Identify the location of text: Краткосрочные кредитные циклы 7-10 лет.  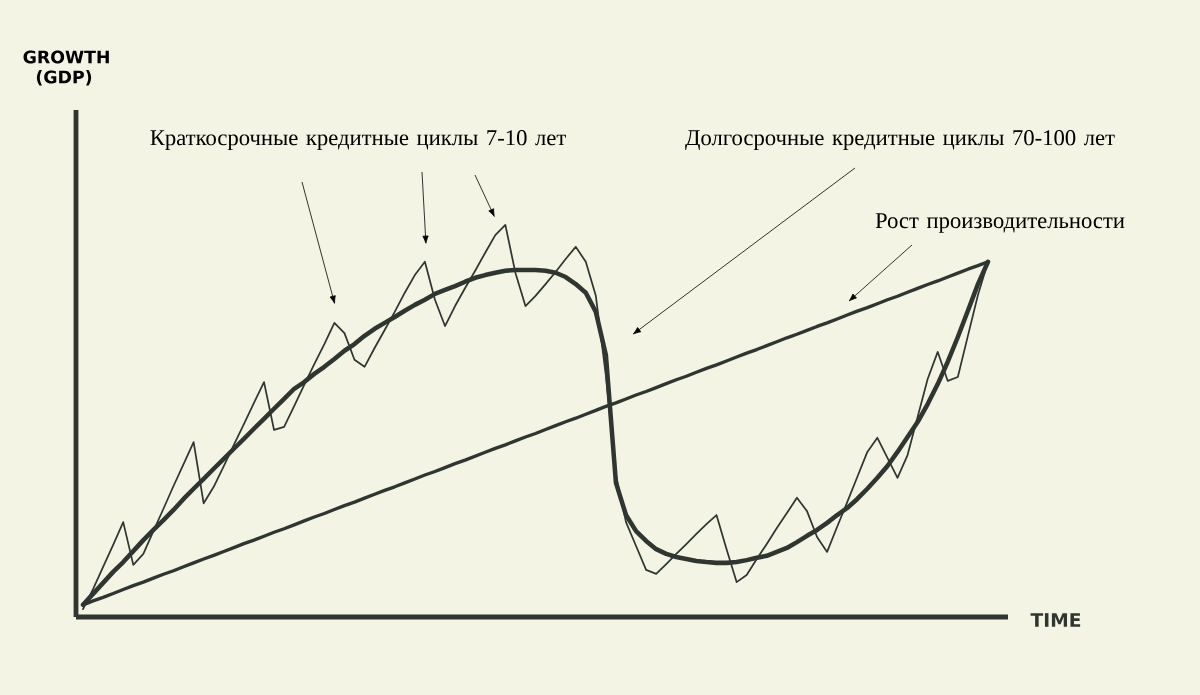
(358, 140).